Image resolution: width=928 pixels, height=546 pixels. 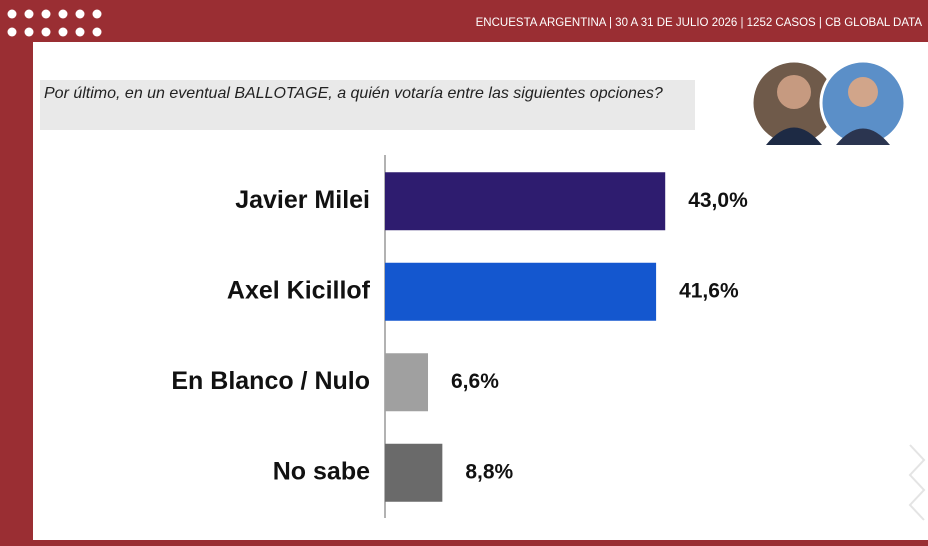 What do you see at coordinates (709, 290) in the screenshot?
I see `value-label: 41,6%` at bounding box center [709, 290].